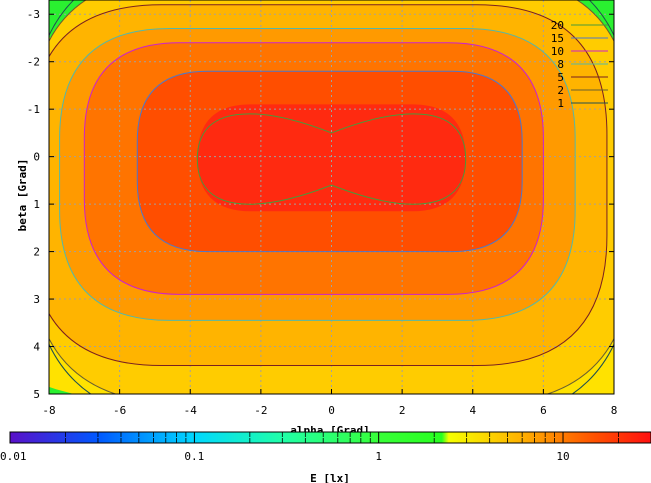  I want to click on x-tick-label: -6, so click(119, 410).